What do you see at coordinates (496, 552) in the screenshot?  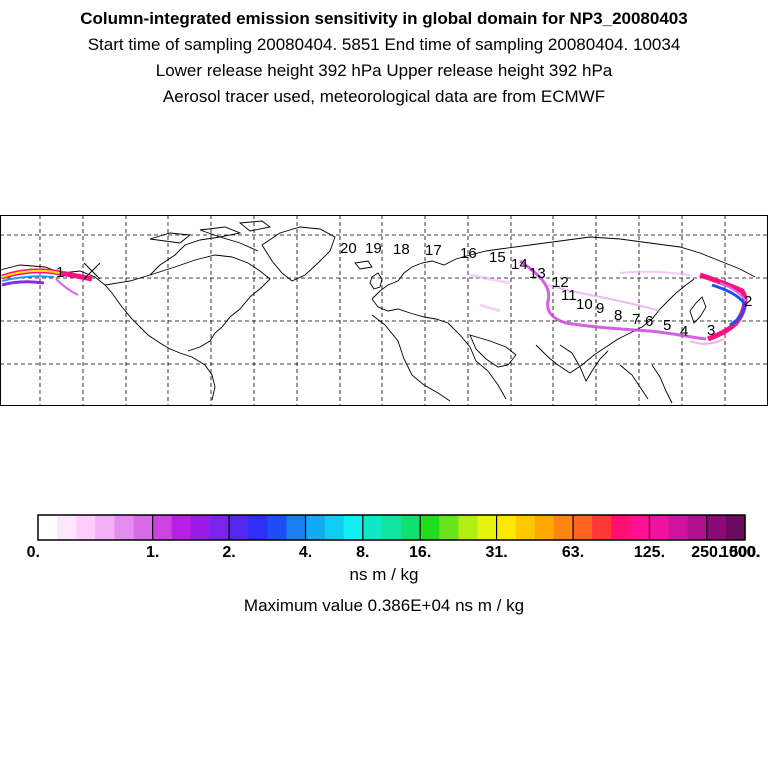 I see `colorbar-tick-label: 31.` at bounding box center [496, 552].